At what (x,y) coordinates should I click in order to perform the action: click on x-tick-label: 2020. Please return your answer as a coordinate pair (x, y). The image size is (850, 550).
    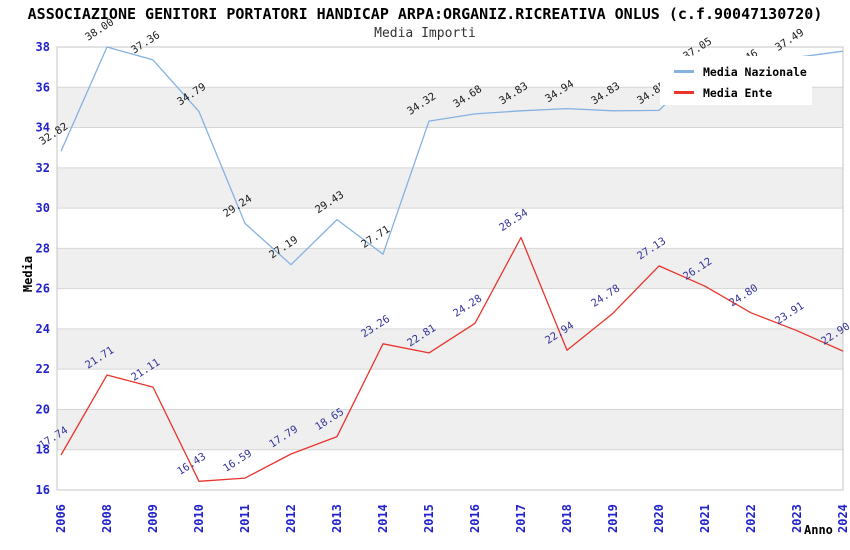
    Looking at the image, I should click on (659, 518).